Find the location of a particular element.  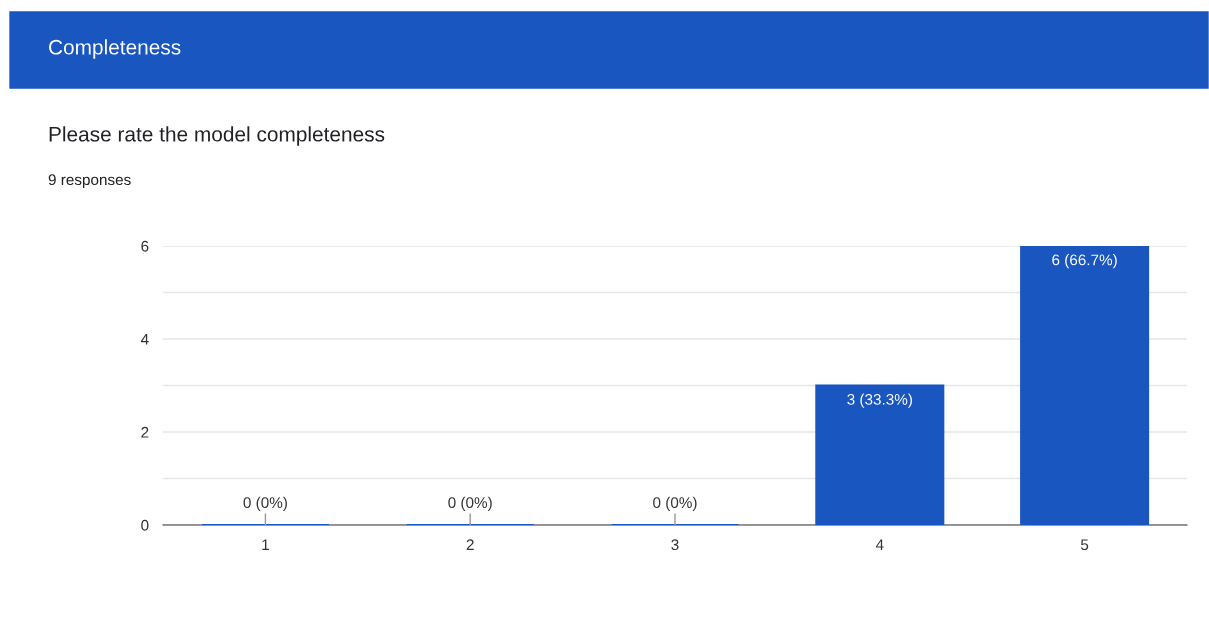

y-tick-label: 0 is located at coordinates (145, 525).